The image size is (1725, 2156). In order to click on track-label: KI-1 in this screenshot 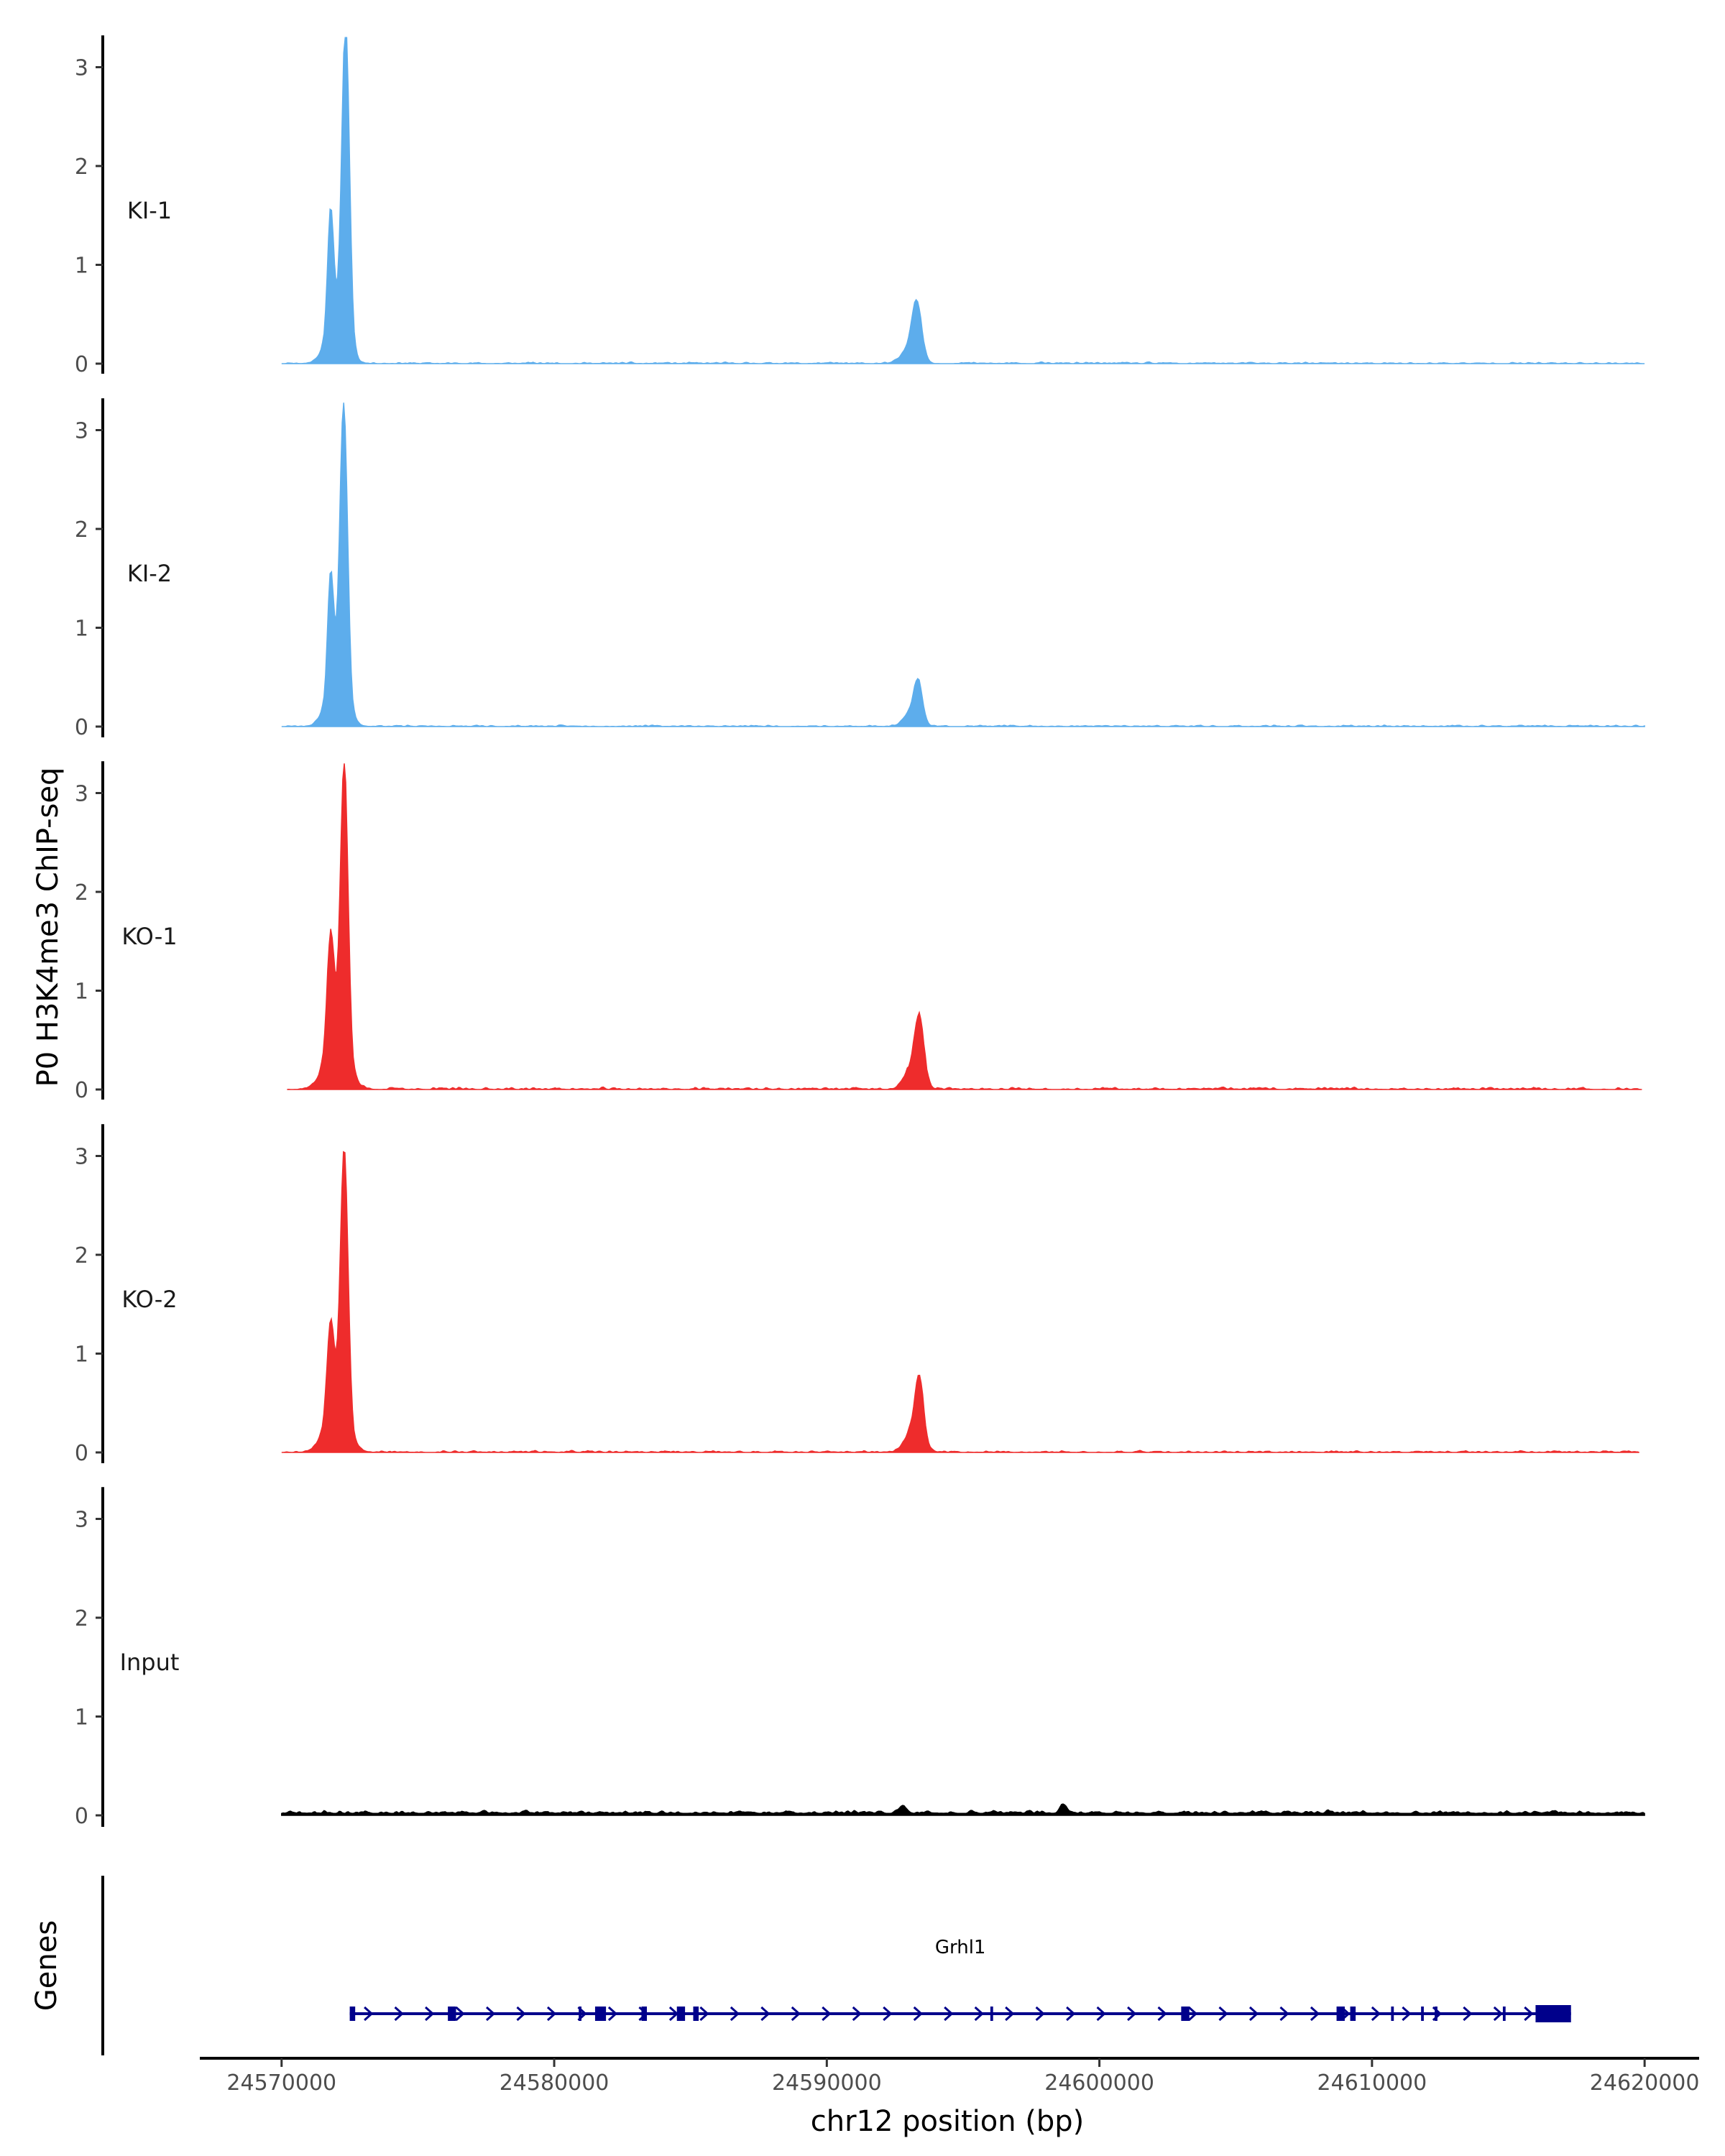, I will do `click(149, 210)`.